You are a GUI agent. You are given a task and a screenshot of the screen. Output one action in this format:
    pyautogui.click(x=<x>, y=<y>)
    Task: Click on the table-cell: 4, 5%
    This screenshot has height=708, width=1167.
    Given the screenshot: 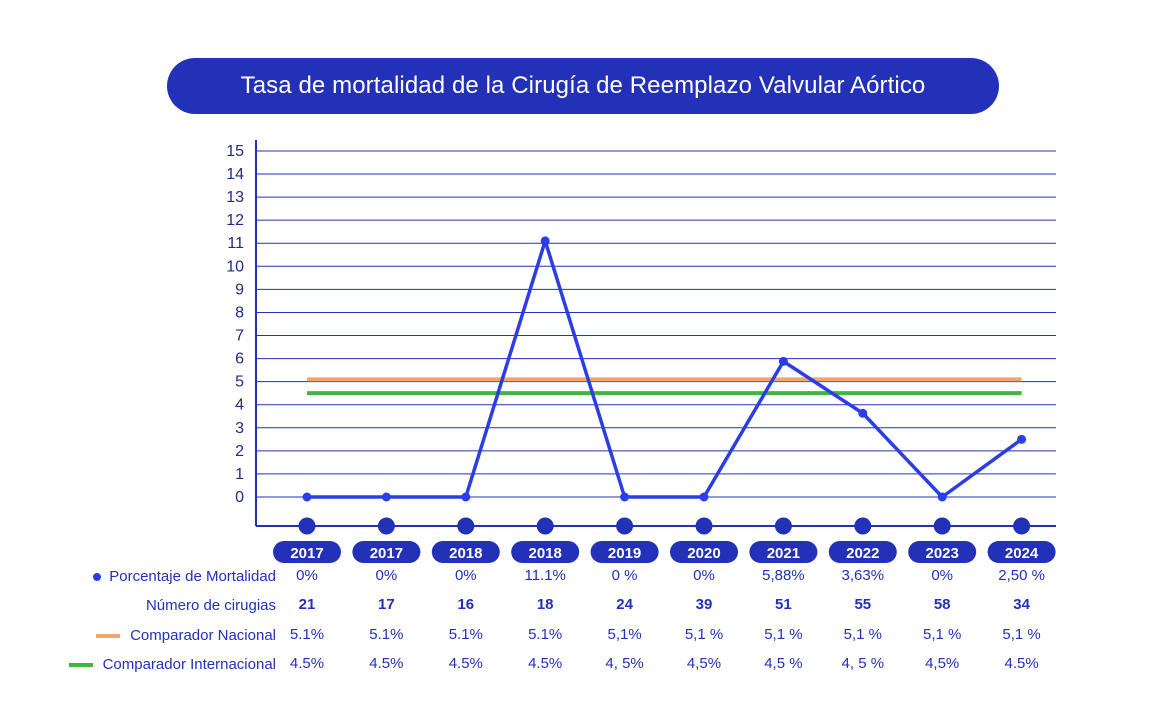 What is the action you would take?
    pyautogui.click(x=624, y=663)
    